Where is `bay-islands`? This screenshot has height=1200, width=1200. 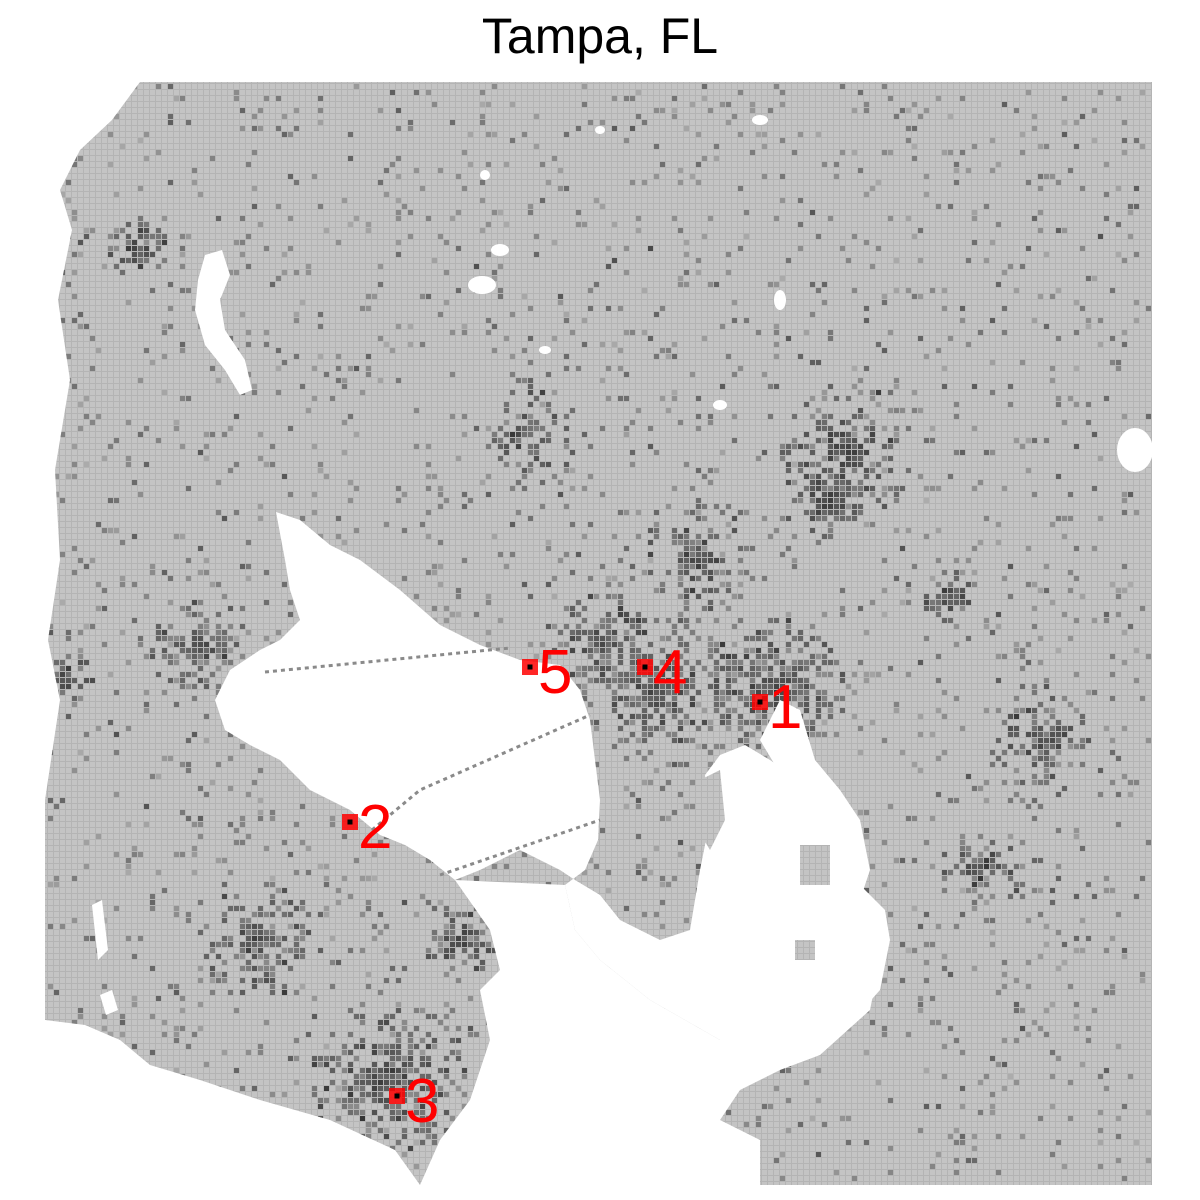
bay-islands is located at coordinates (764, 865).